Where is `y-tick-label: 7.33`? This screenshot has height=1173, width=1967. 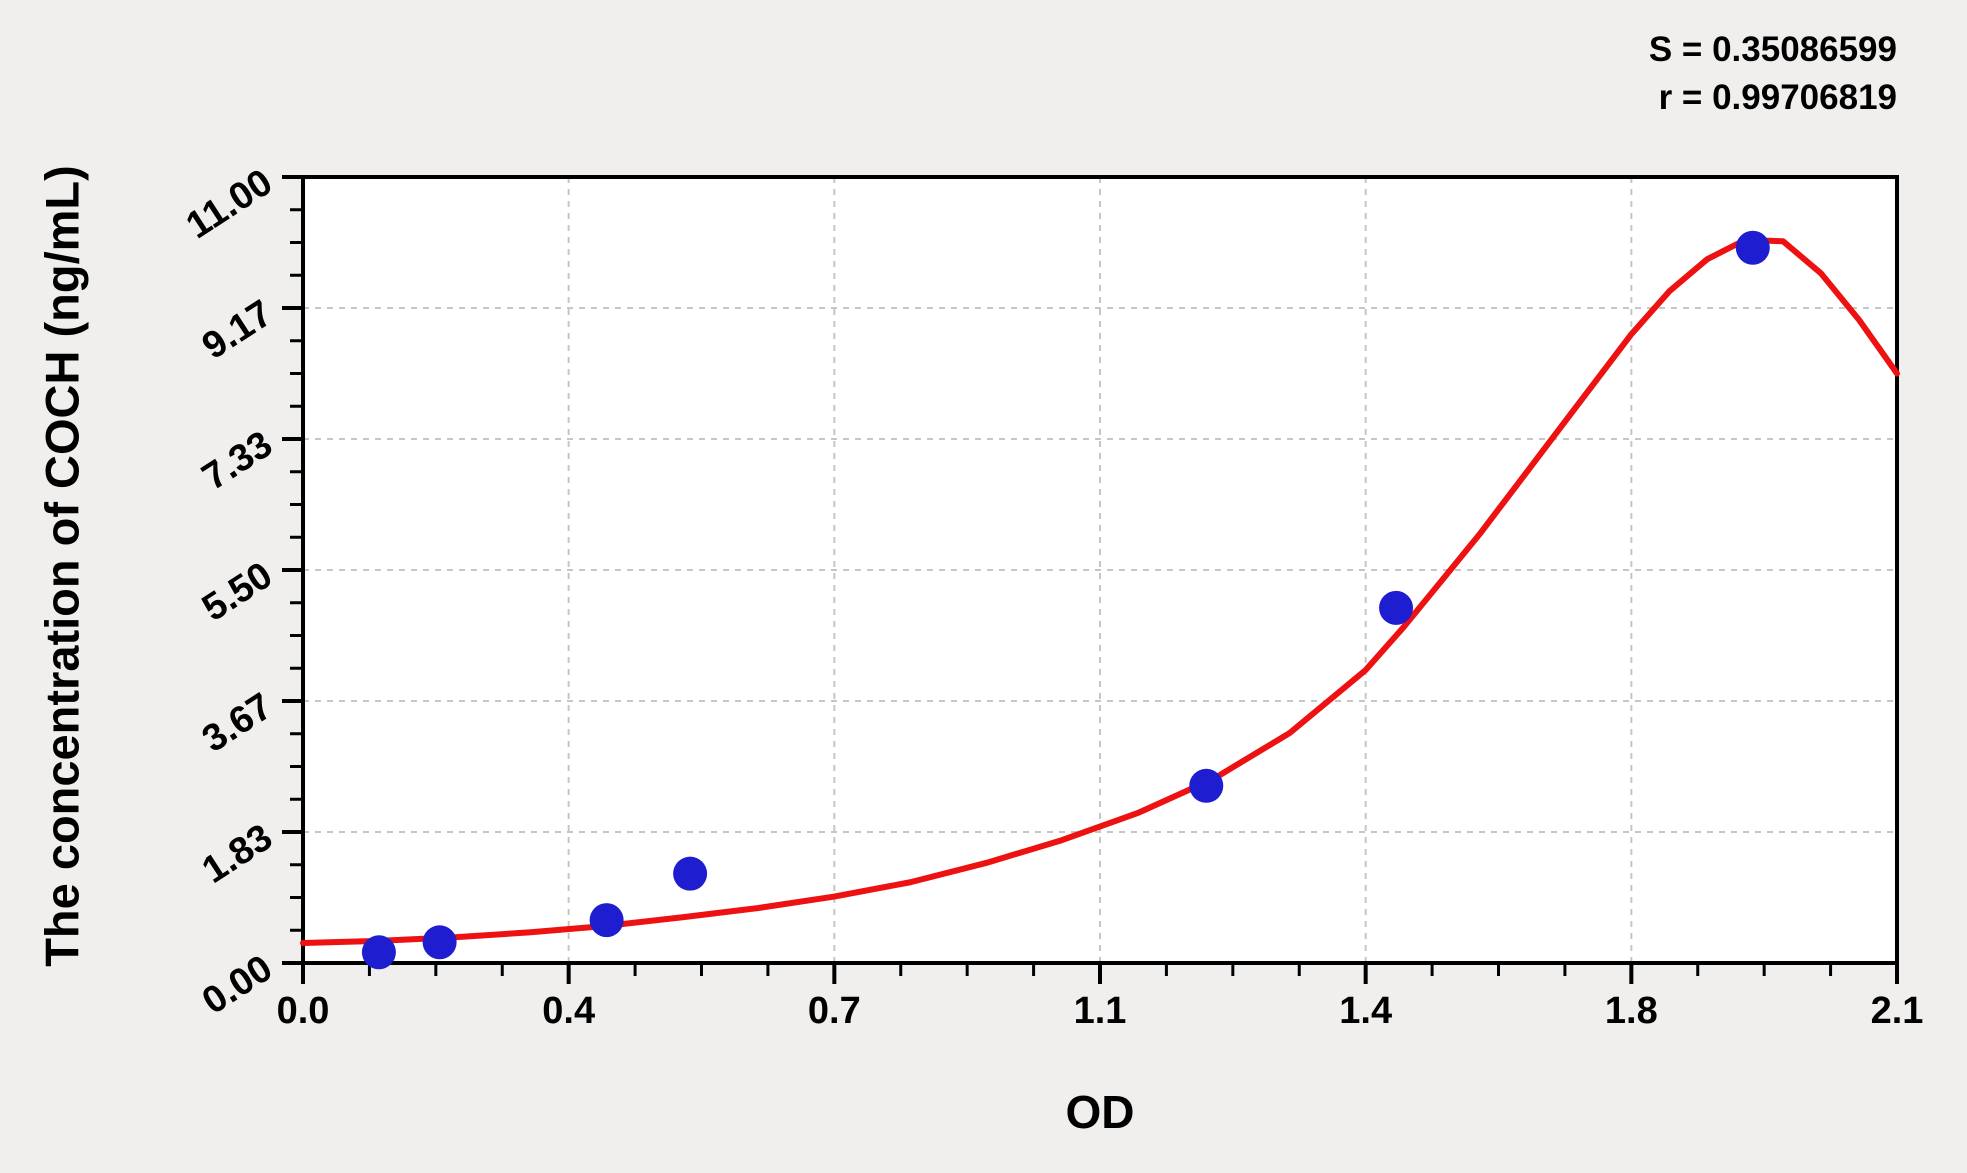
y-tick-label: 7.33 is located at coordinates (237, 461).